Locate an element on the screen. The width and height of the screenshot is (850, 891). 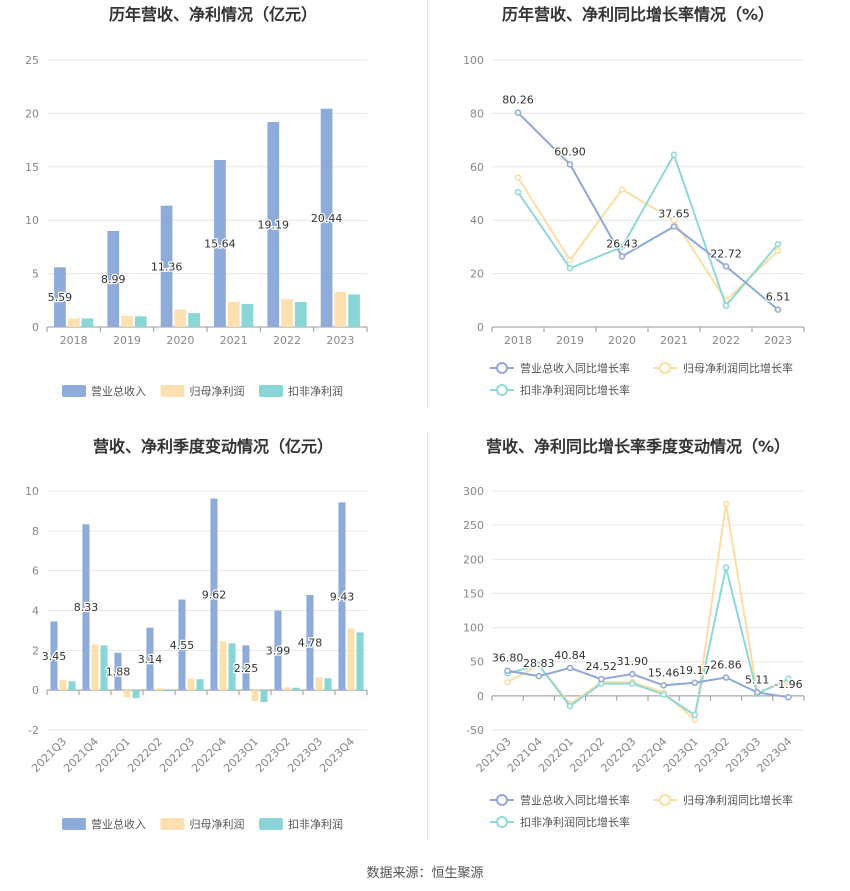
data-label: 15.46 is located at coordinates (664, 672).